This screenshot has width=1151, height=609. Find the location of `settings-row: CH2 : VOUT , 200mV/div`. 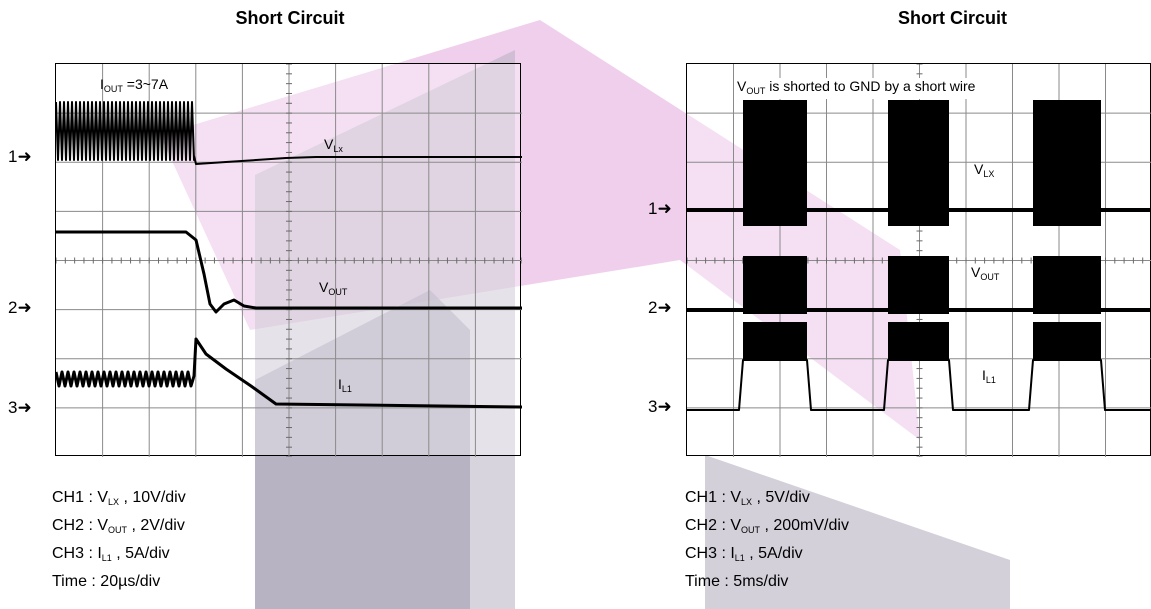

settings-row: CH2 : VOUT , 200mV/div is located at coordinates (767, 526).